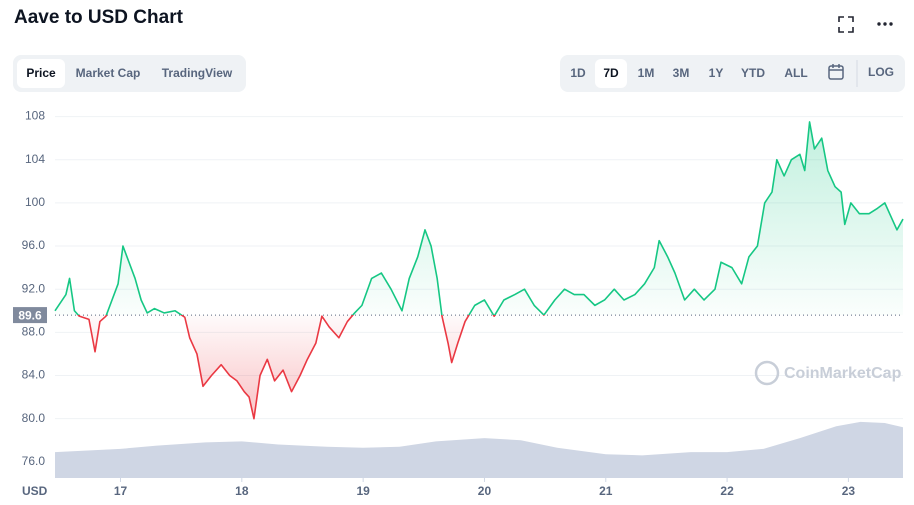 This screenshot has width=914, height=505. I want to click on range-button: 7D, so click(611, 73).